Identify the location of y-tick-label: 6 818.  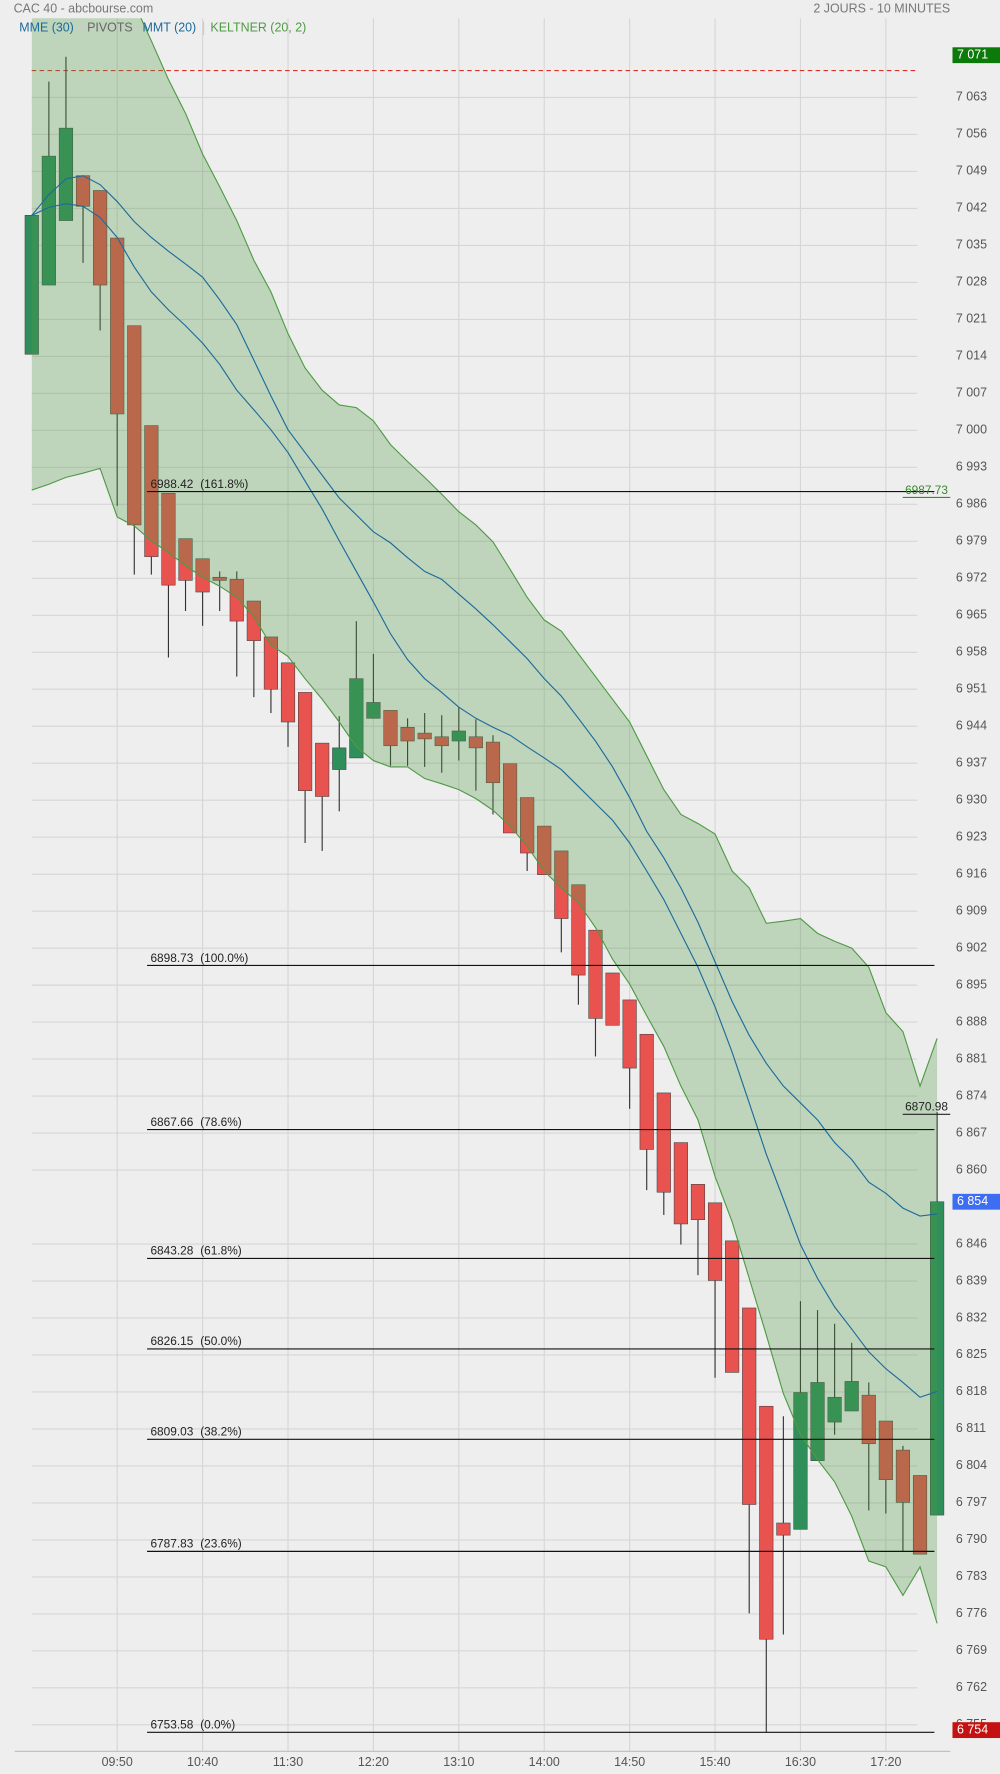
(971, 1391).